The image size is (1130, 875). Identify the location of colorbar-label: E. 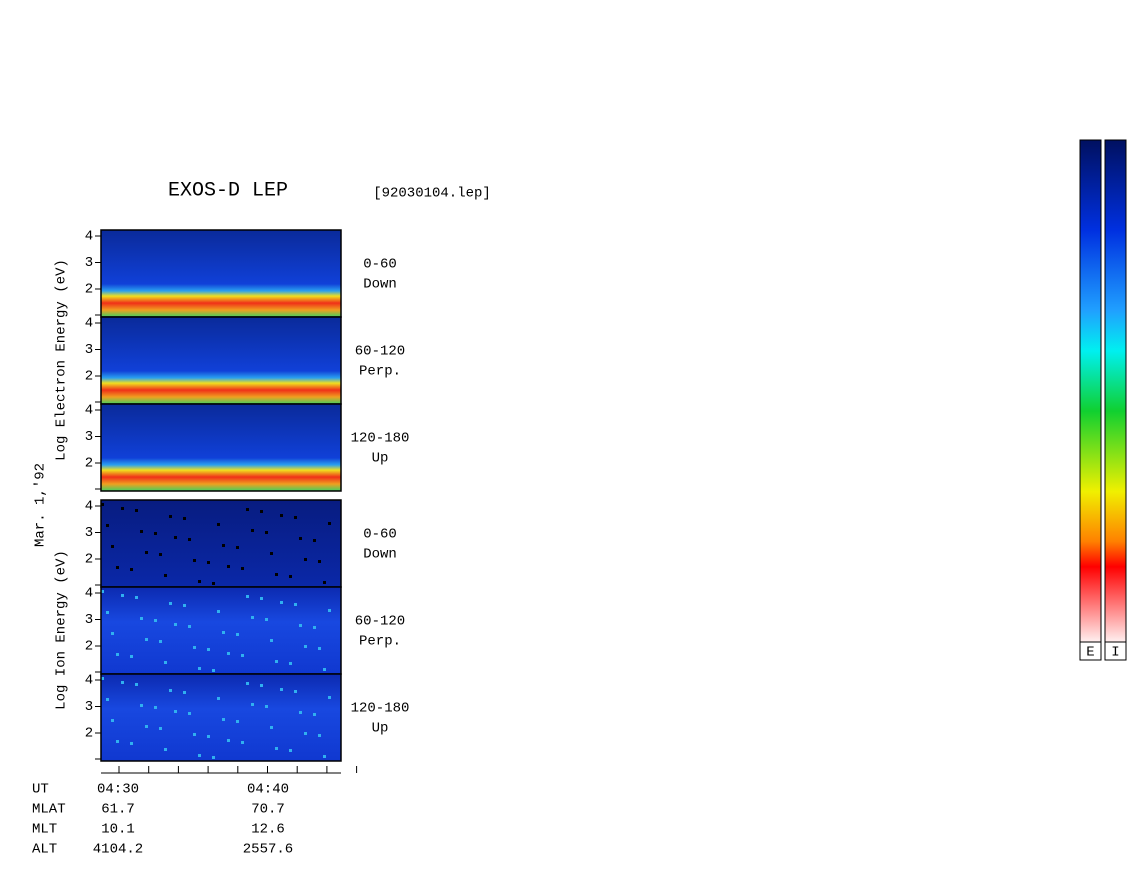
(1090, 653).